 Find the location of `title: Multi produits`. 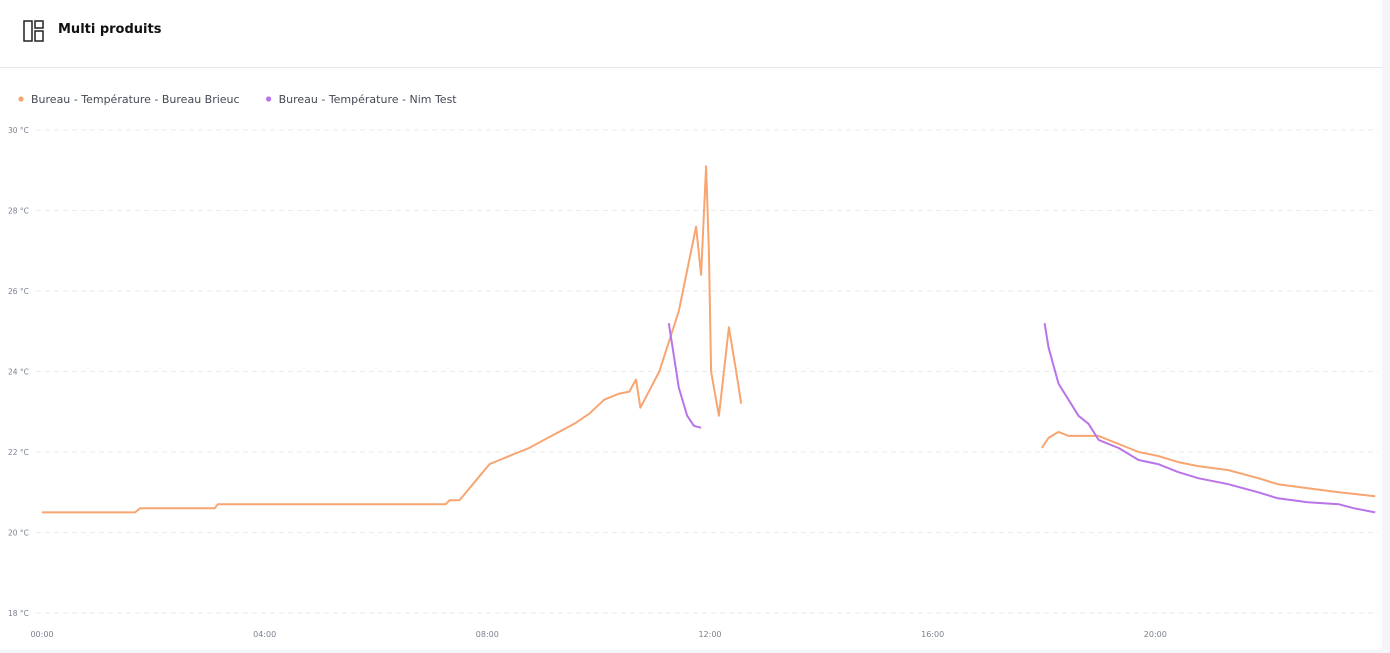

title: Multi produits is located at coordinates (110, 29).